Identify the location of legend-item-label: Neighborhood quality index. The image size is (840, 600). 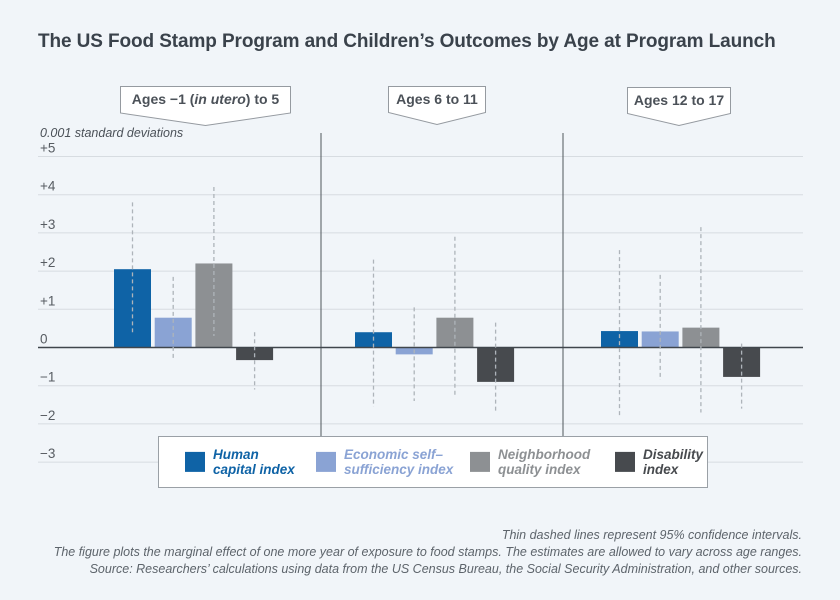
(544, 462).